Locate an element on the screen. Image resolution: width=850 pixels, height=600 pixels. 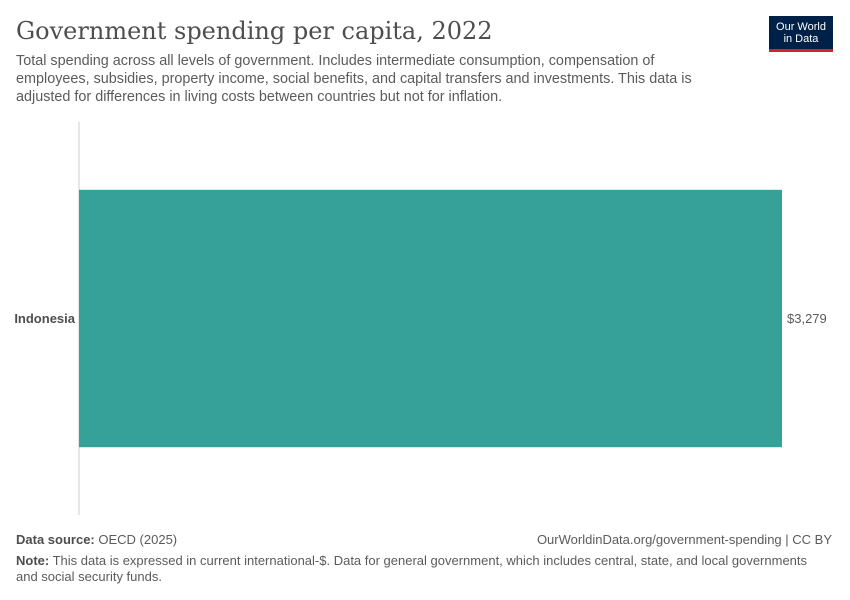
logo-line-2: in Data is located at coordinates (801, 39).